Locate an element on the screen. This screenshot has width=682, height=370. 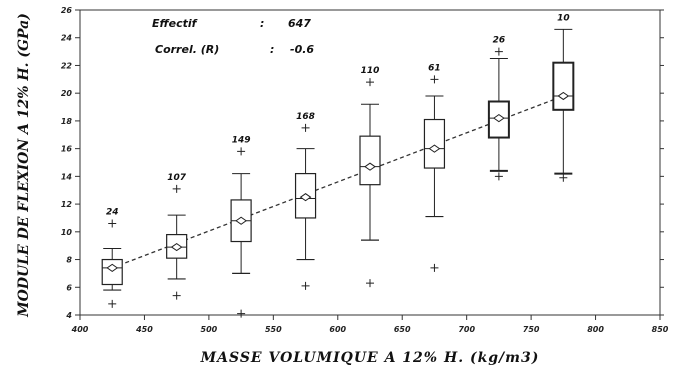
y-tick-label: 18 is located at coordinates (67, 121).